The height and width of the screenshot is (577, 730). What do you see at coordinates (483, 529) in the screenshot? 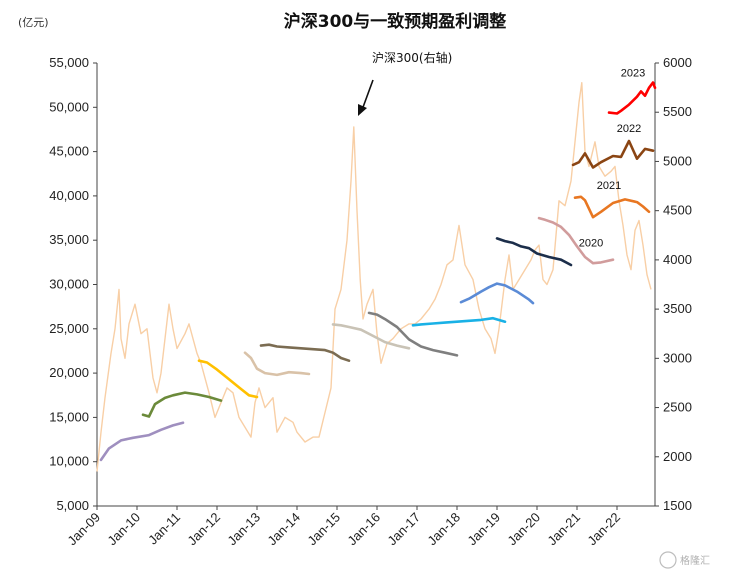
I see `x-tick-label: Jan-19` at bounding box center [483, 529].